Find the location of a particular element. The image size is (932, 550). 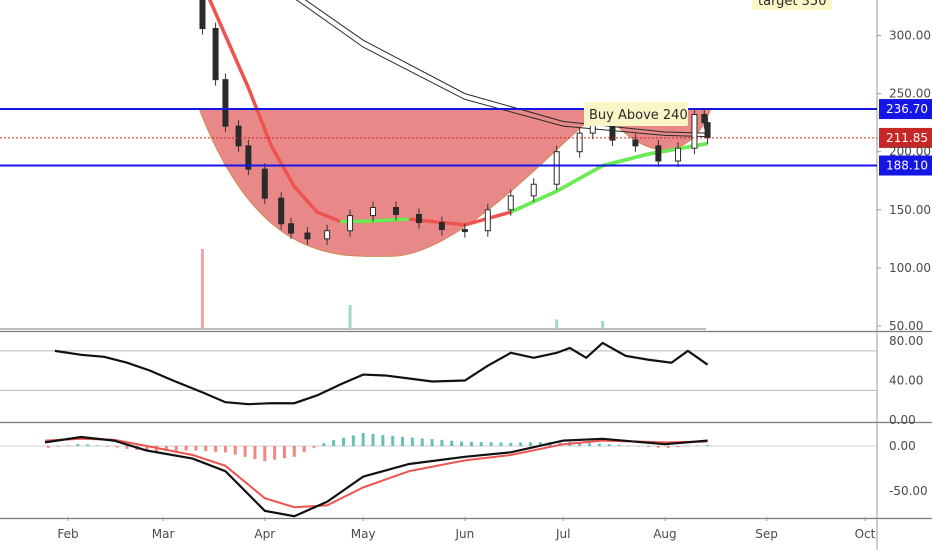

time-tick-label-1: Mar is located at coordinates (163, 534).